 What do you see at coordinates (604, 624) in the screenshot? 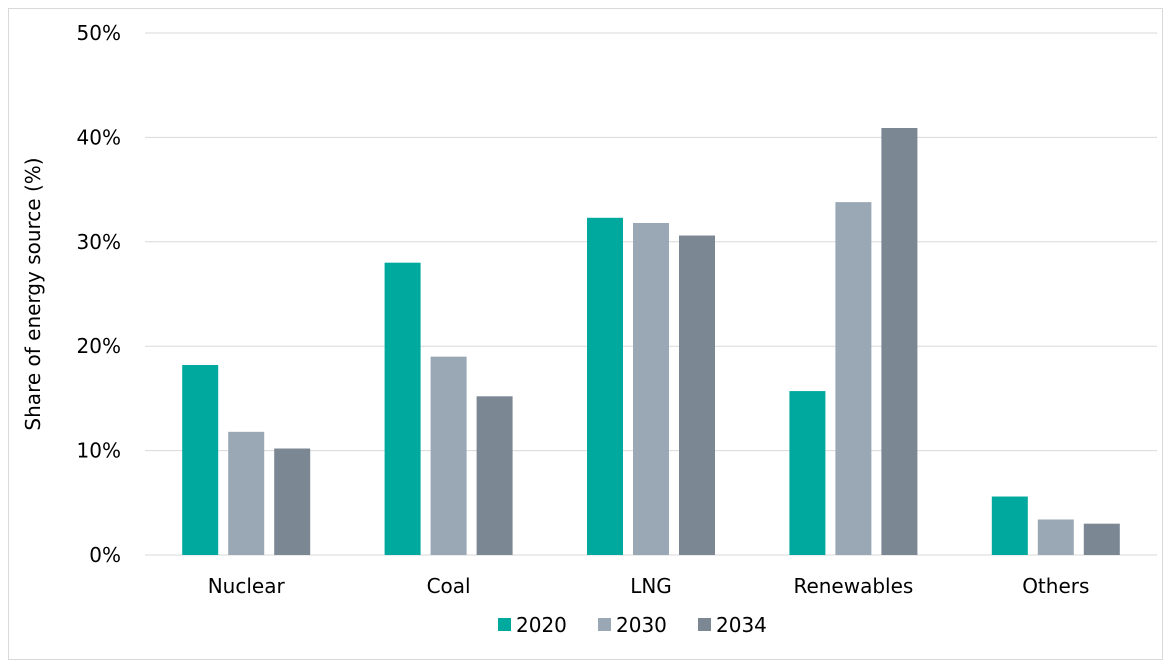
I see `legend-swatch-2030` at bounding box center [604, 624].